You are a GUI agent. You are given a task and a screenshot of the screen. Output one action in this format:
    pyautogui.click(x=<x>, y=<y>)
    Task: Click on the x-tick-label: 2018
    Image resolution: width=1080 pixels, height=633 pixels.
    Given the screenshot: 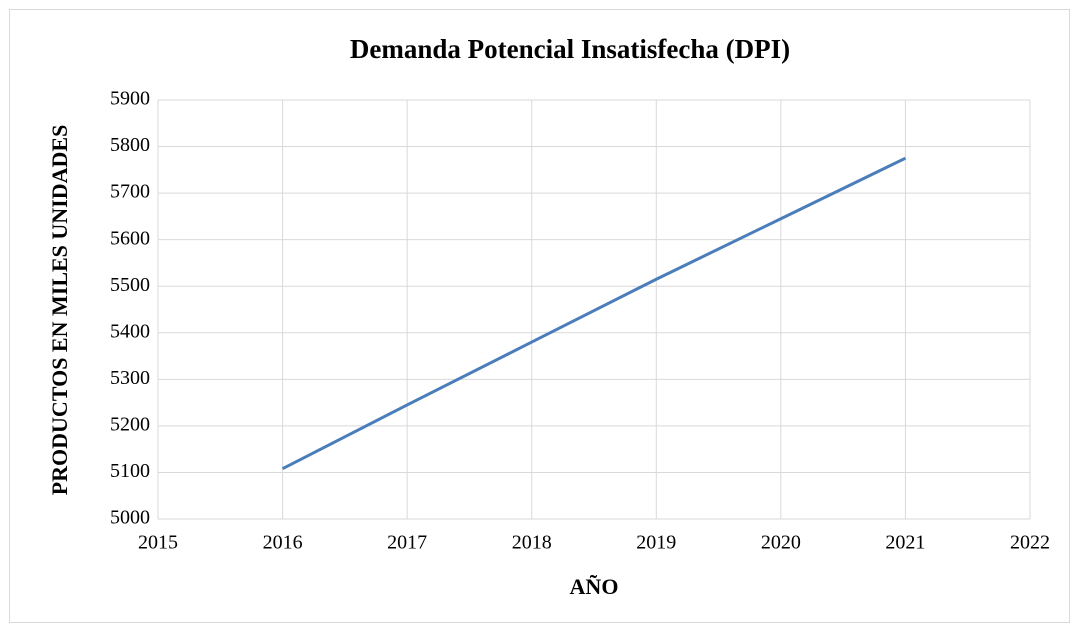 What is the action you would take?
    pyautogui.click(x=532, y=543)
    